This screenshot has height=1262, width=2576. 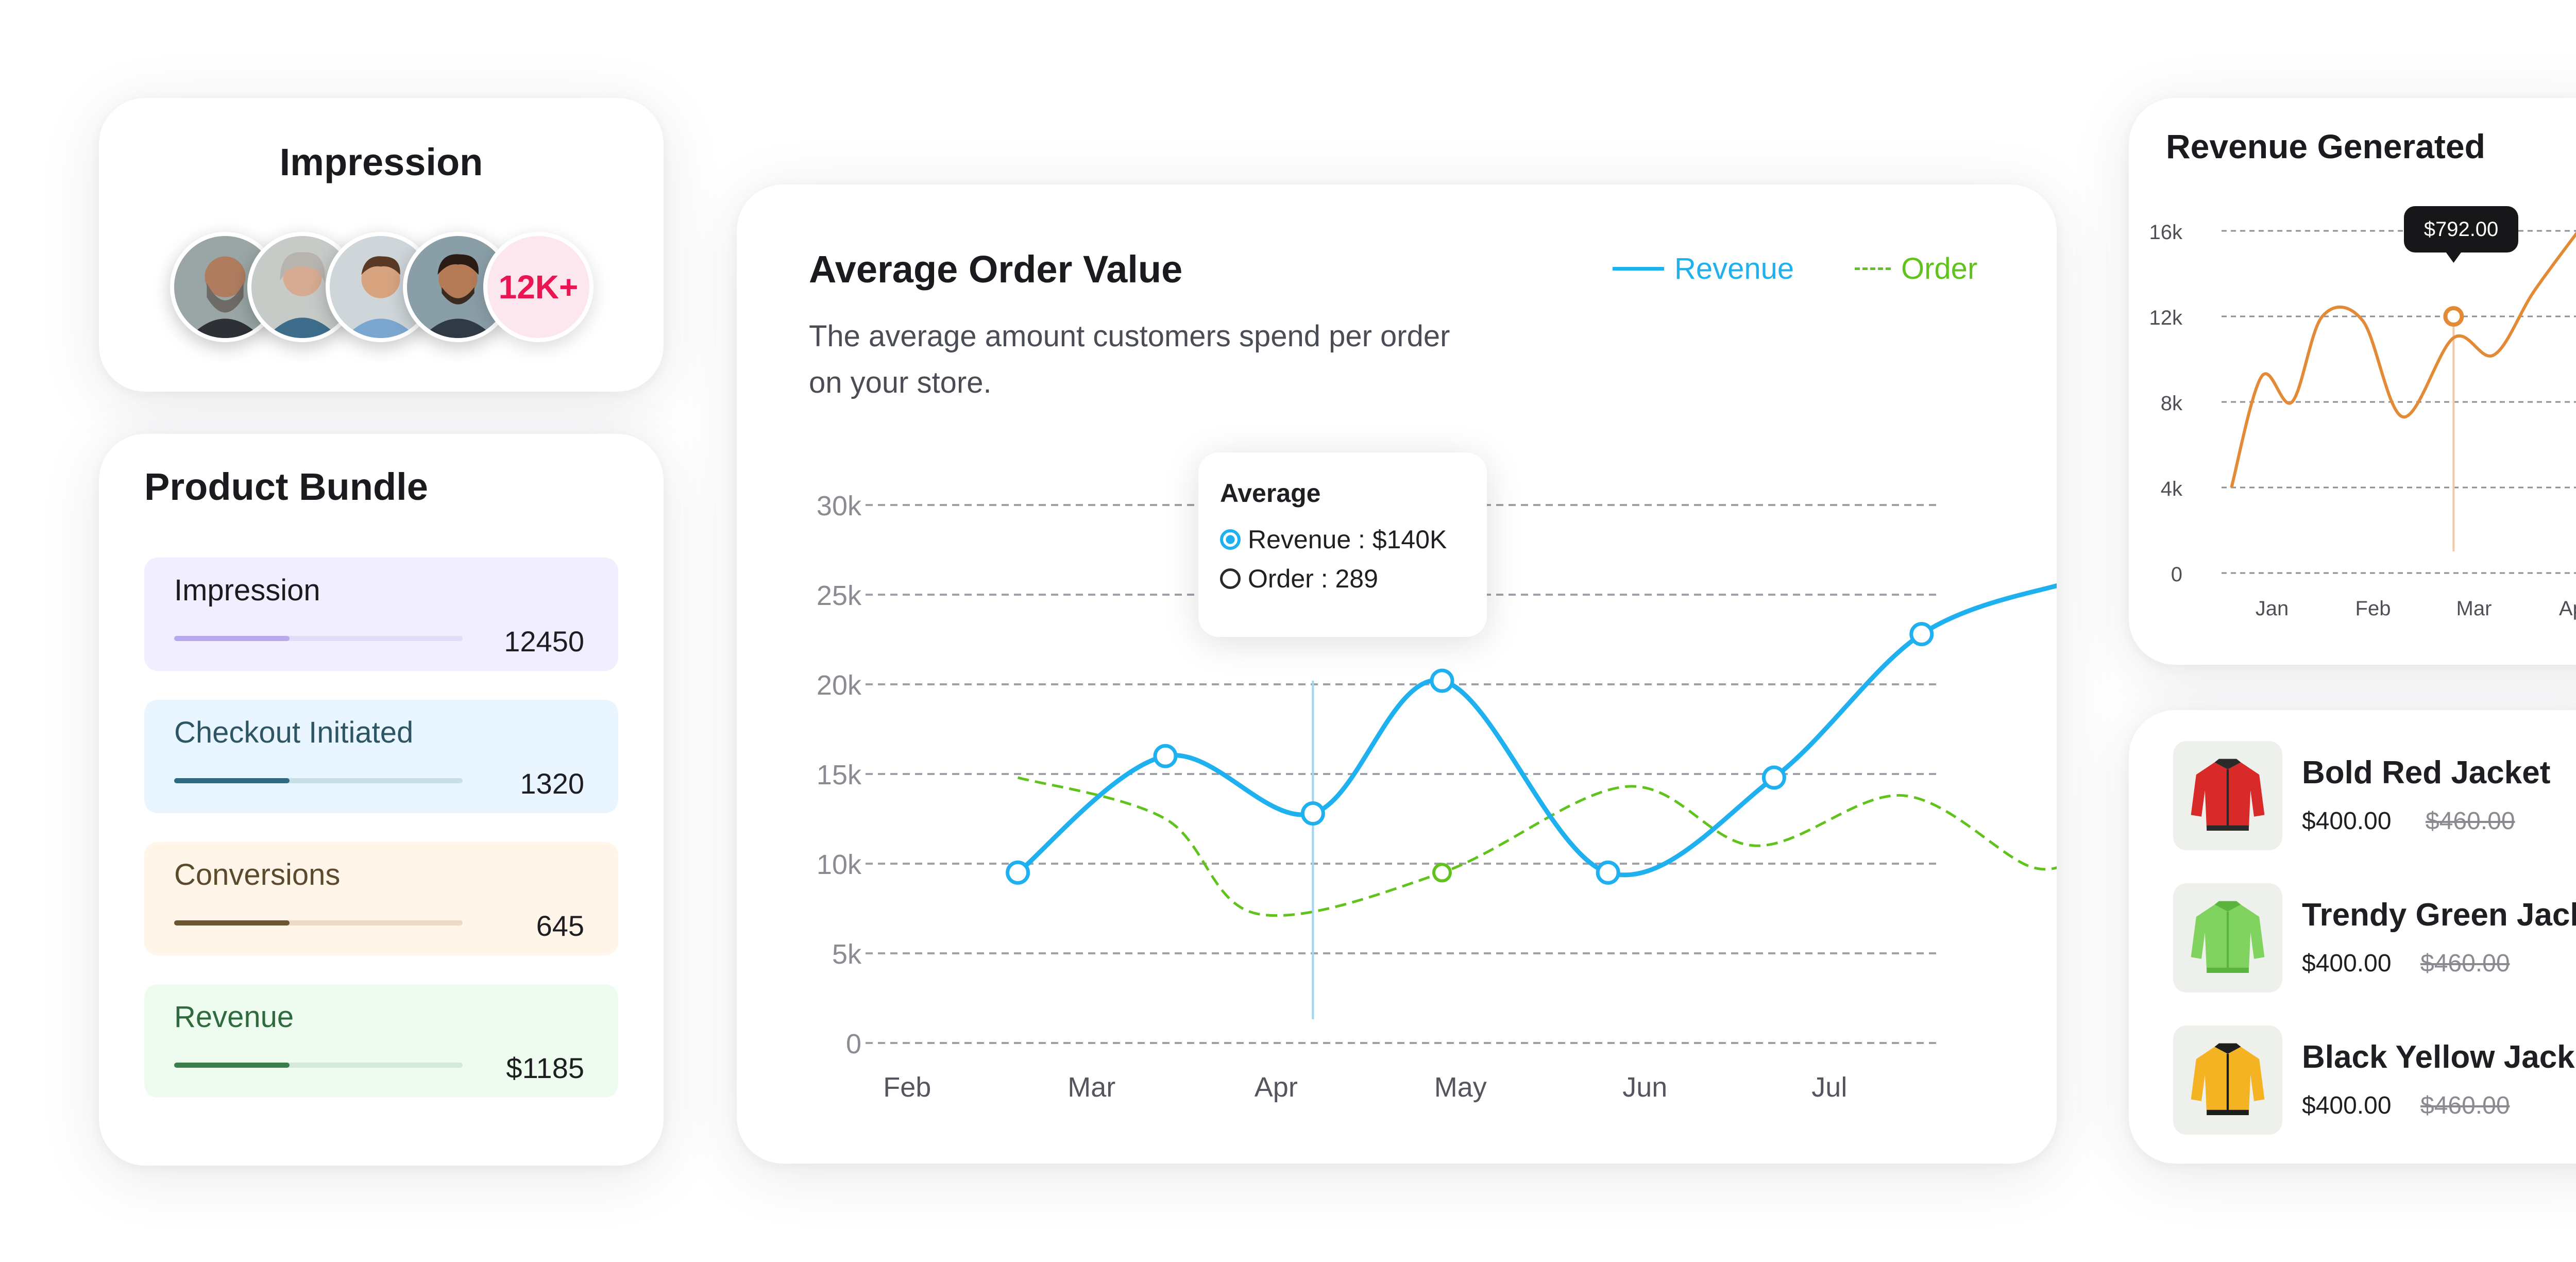 What do you see at coordinates (1939, 268) in the screenshot?
I see `legend-order-label: Order` at bounding box center [1939, 268].